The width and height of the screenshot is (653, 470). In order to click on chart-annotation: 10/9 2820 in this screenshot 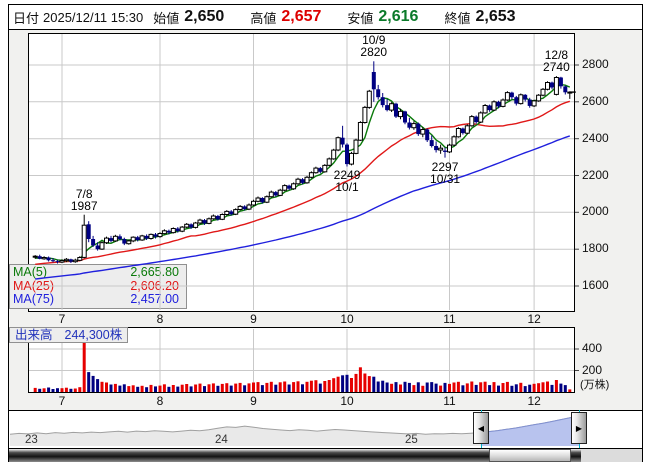, I will do `click(374, 46)`.